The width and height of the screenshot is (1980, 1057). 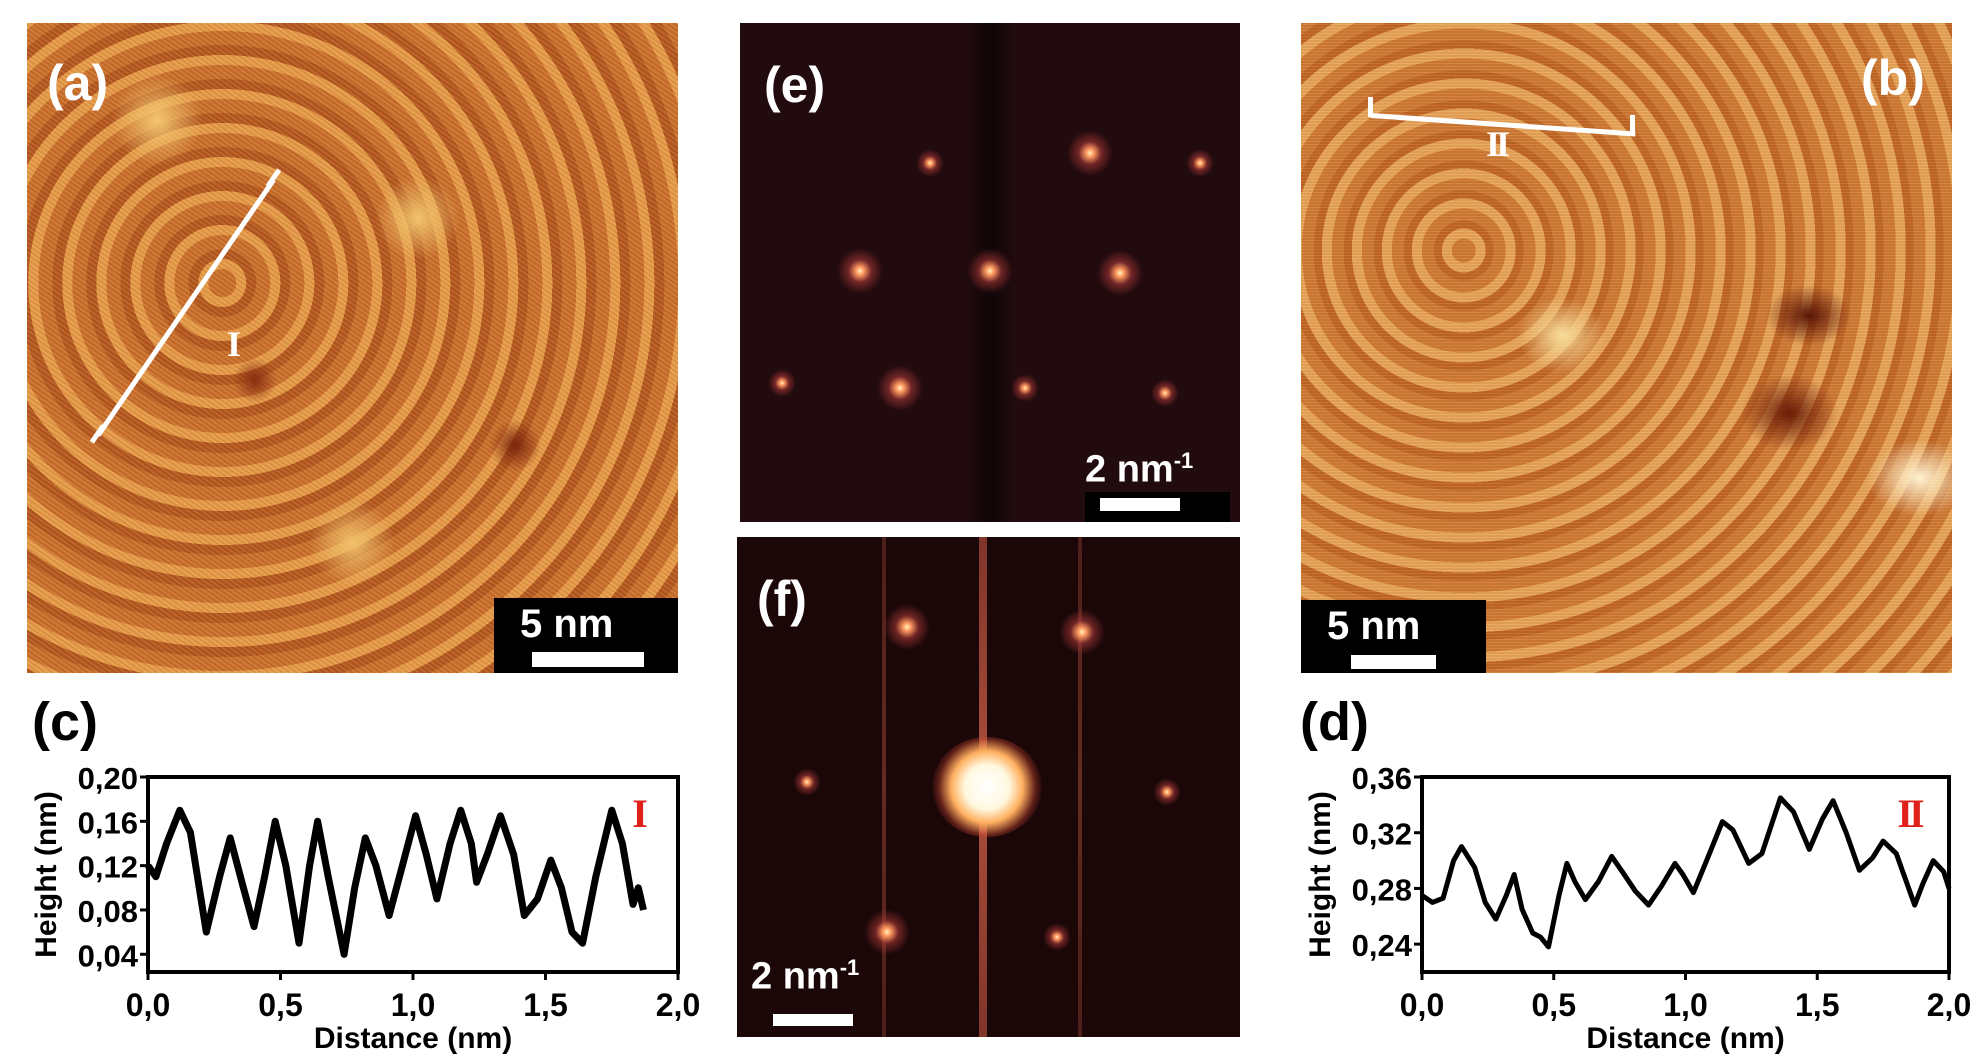 I want to click on scalebar-f-bar, so click(x=813, y=1020).